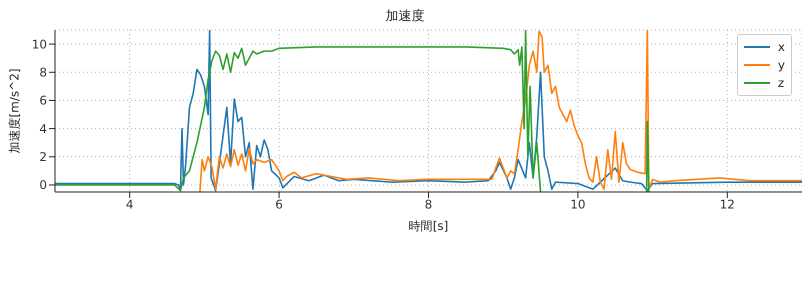 The height and width of the screenshot is (302, 810). I want to click on x-tick-label: 8, so click(428, 205).